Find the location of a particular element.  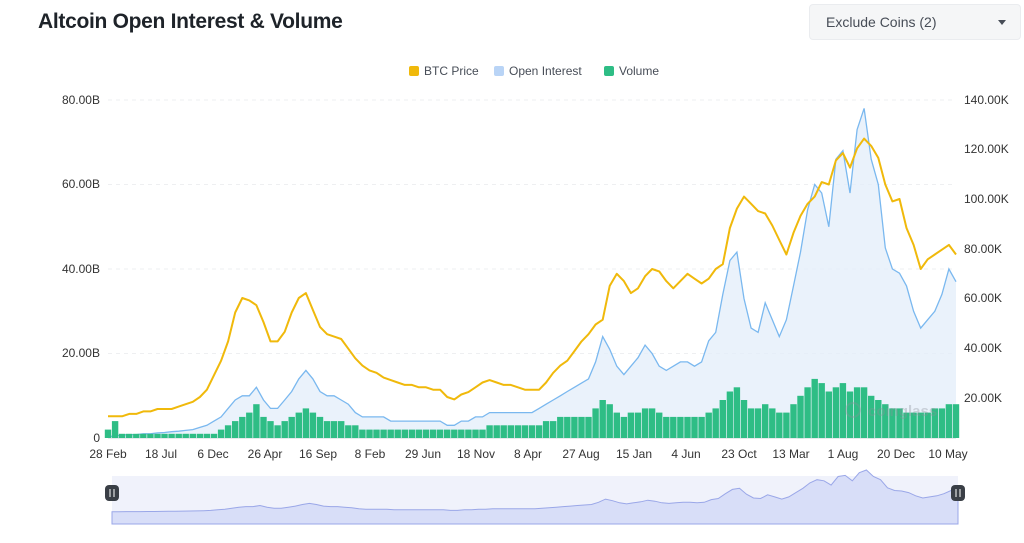

x-tick-label: 1 Aug is located at coordinates (843, 454).